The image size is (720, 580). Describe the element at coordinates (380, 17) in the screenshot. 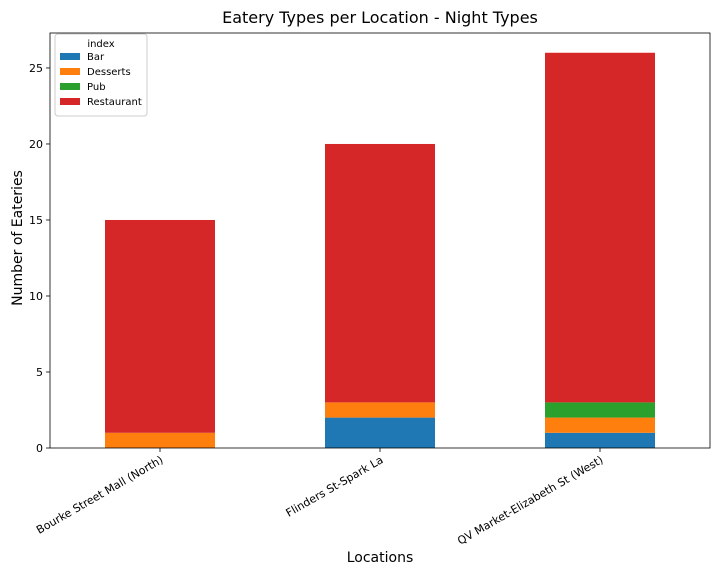

I see `chart-title: Eatery Types per Location - Night Types` at that location.